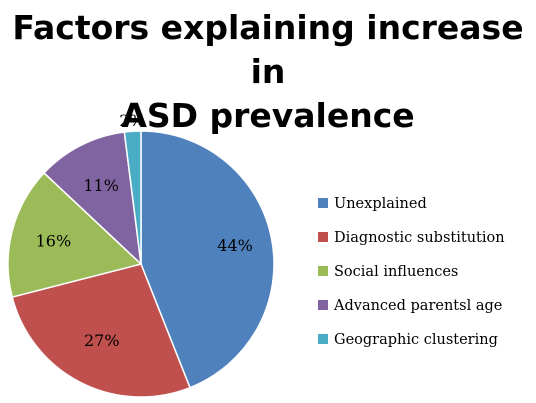  Describe the element at coordinates (235, 245) in the screenshot. I see `slice-label-unexplained: 44%` at that location.